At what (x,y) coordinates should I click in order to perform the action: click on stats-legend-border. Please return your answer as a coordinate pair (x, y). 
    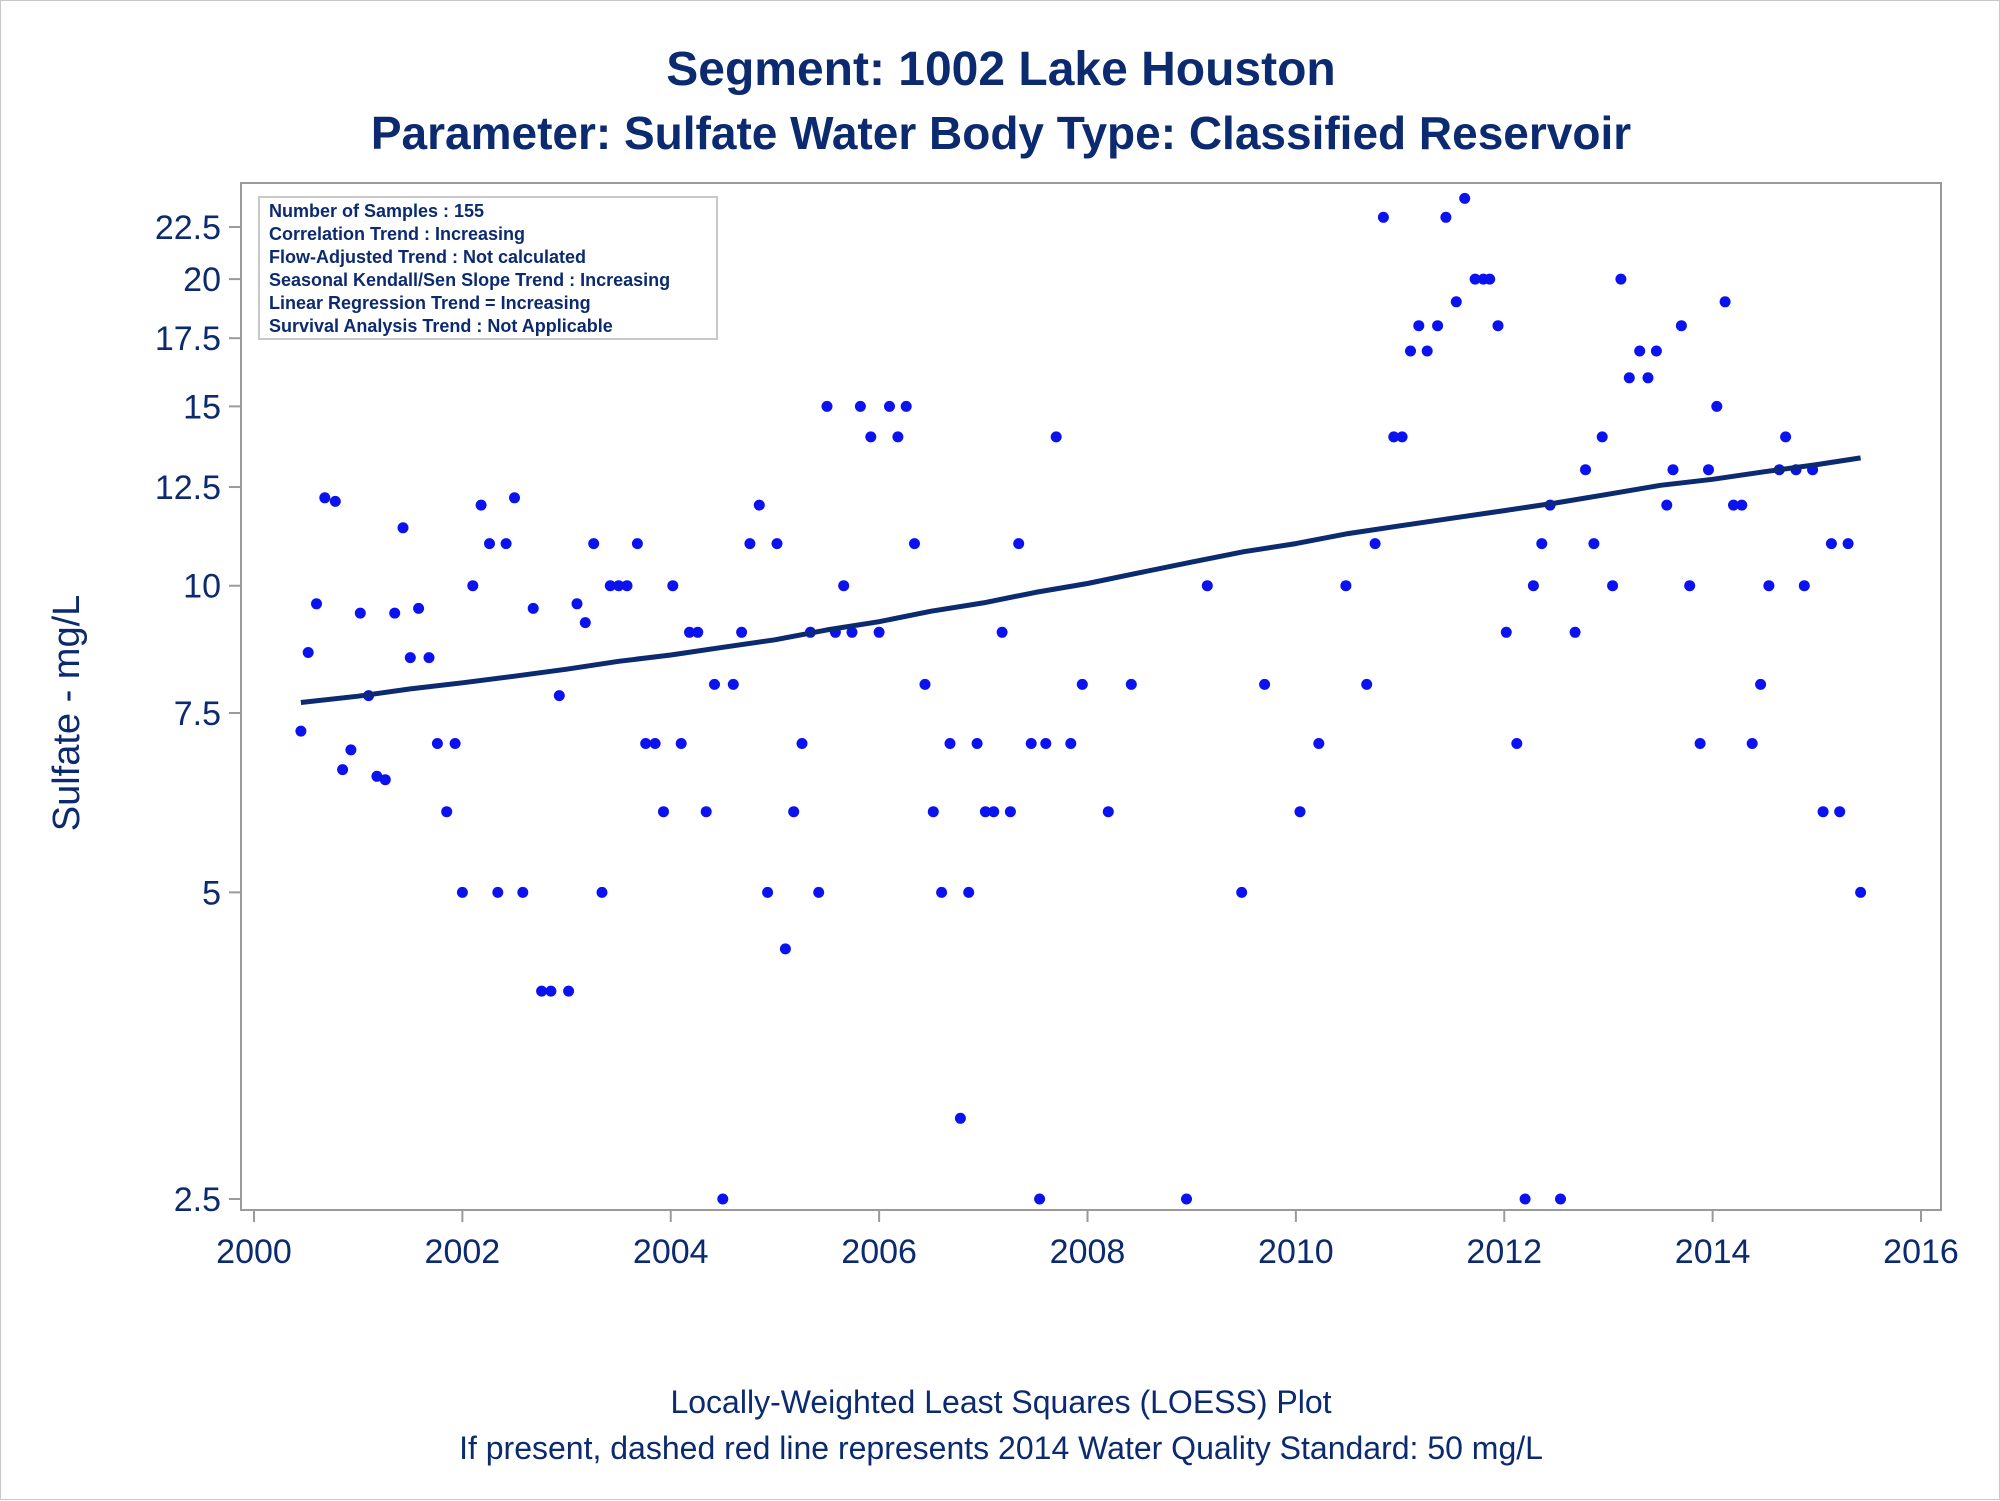
    Looking at the image, I should click on (488, 268).